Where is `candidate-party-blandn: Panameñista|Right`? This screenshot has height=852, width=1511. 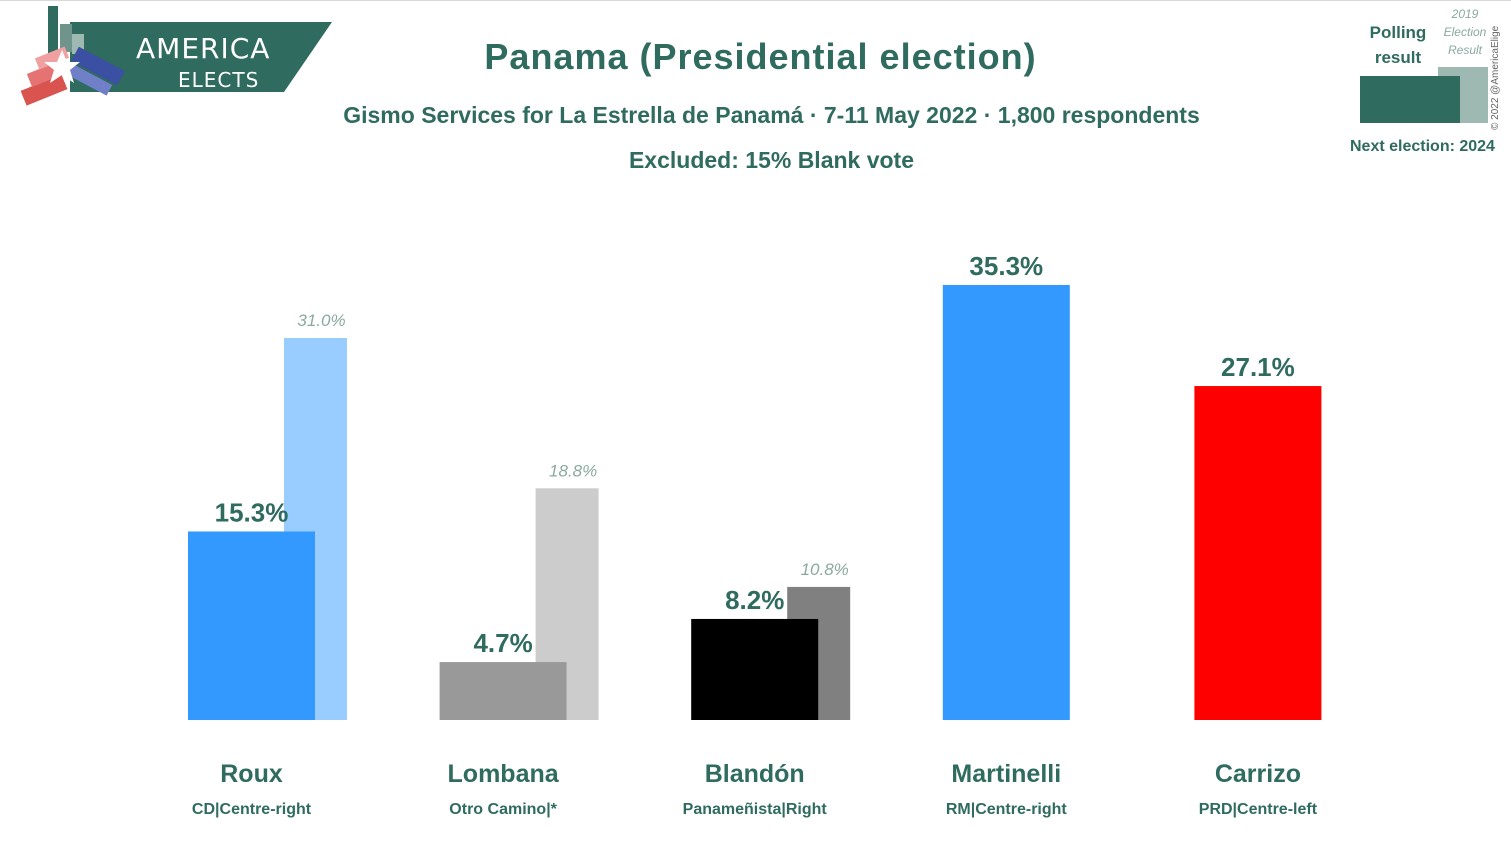 candidate-party-blandn: Panameñista|Right is located at coordinates (755, 809).